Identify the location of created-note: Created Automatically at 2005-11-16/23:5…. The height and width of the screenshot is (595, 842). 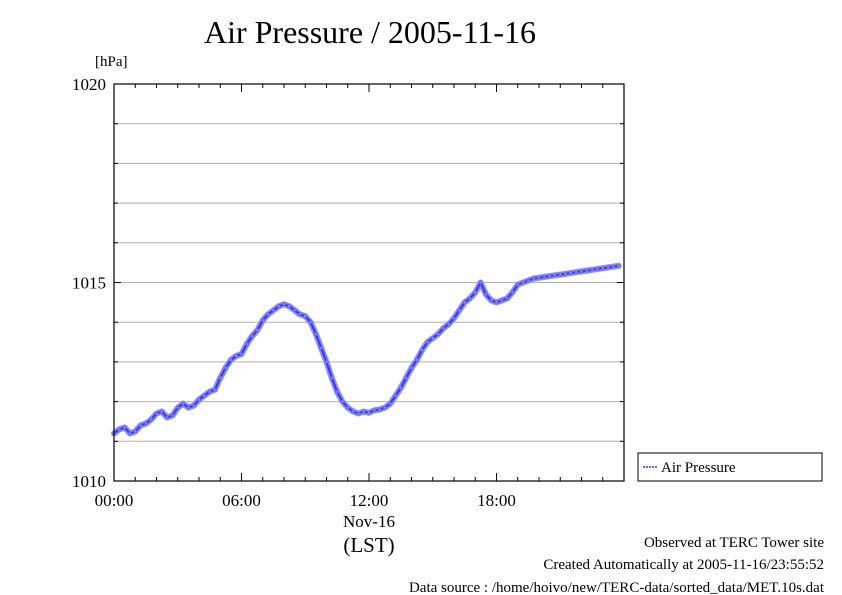
(683, 565).